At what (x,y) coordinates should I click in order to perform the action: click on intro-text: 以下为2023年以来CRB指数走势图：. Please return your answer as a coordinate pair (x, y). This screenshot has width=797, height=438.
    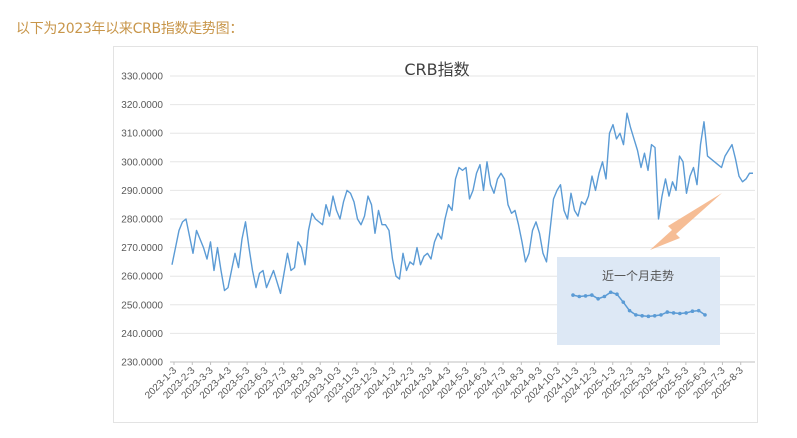
    Looking at the image, I should click on (130, 29).